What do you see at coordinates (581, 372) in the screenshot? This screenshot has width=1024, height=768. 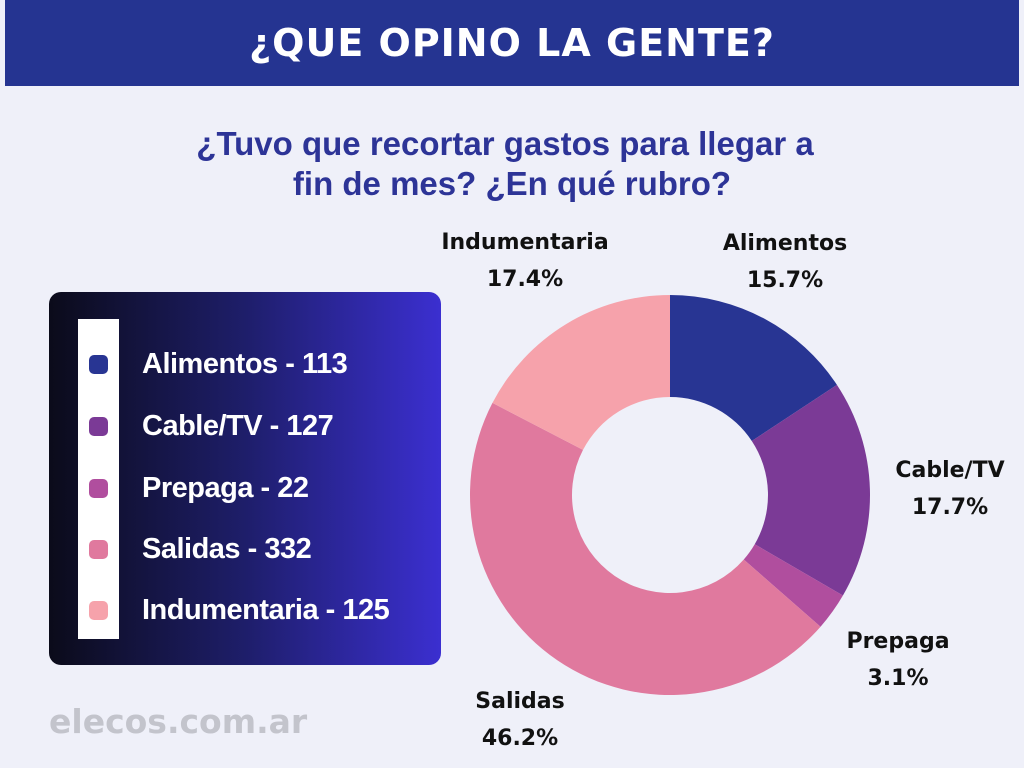 I see `donut-slice-indumentaria` at bounding box center [581, 372].